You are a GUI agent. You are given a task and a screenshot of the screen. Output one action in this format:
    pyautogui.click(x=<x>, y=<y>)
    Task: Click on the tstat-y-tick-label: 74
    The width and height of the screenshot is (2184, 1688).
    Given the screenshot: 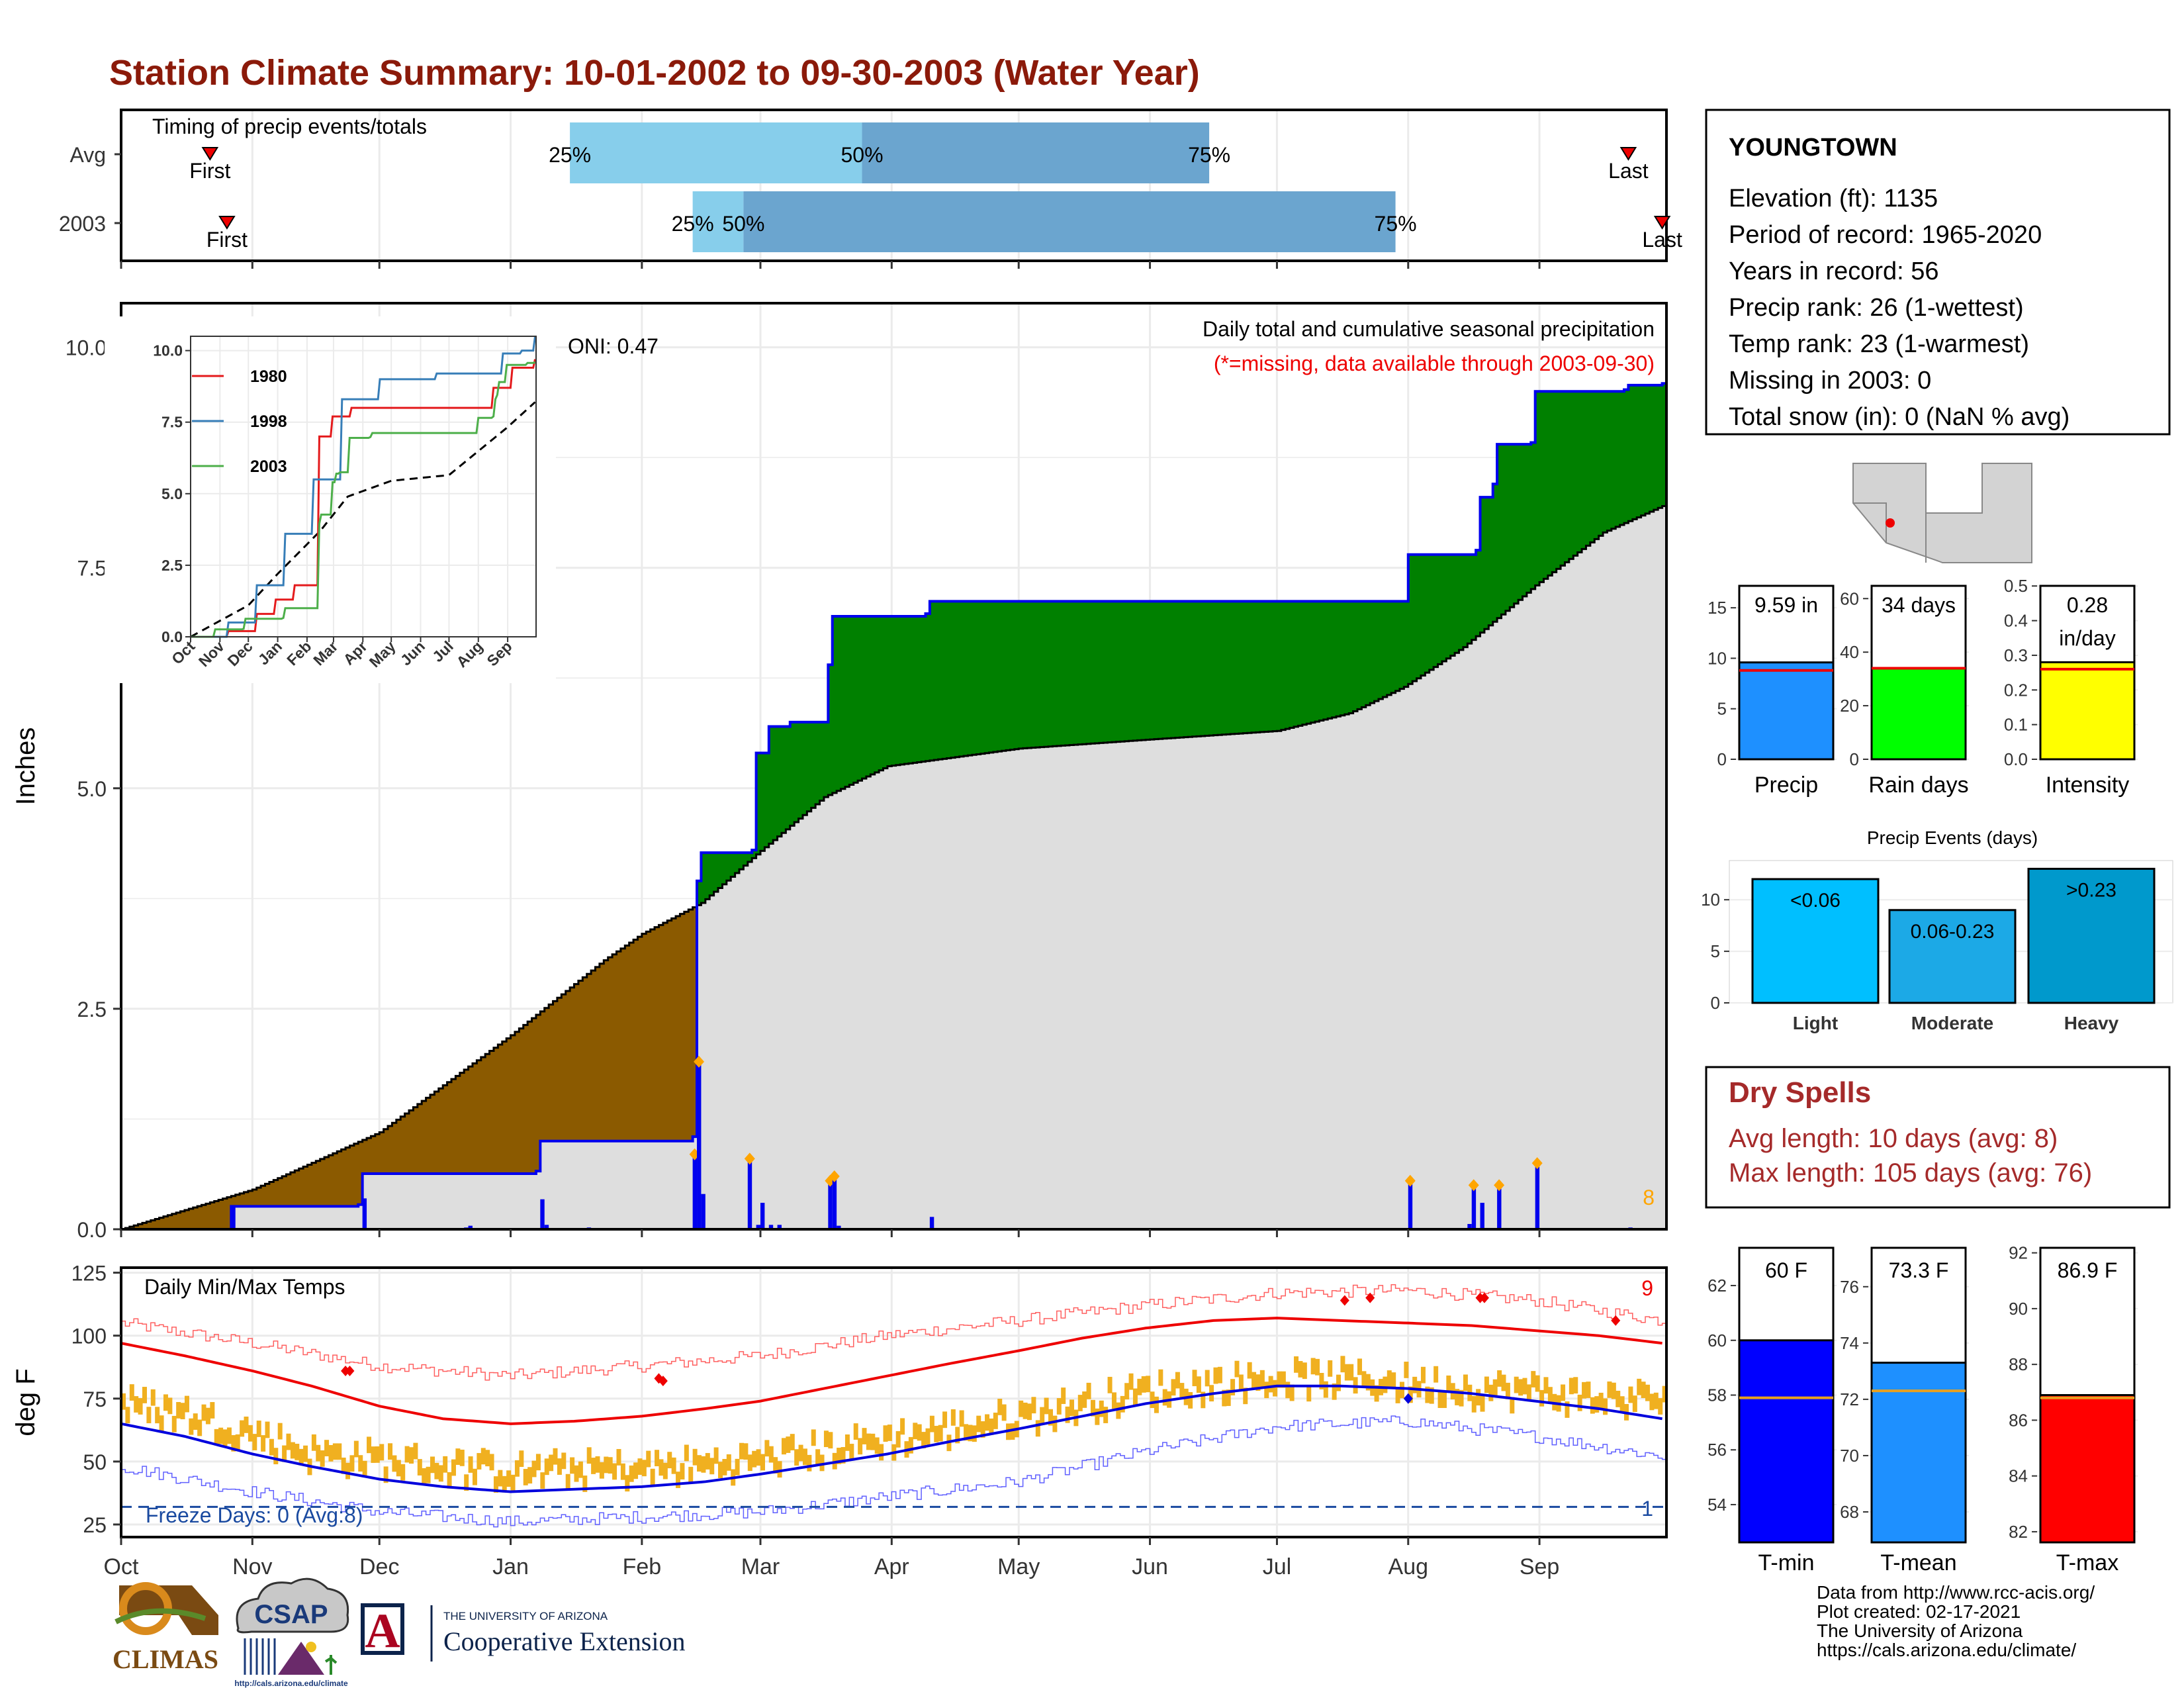 What is the action you would take?
    pyautogui.click(x=1849, y=1343)
    